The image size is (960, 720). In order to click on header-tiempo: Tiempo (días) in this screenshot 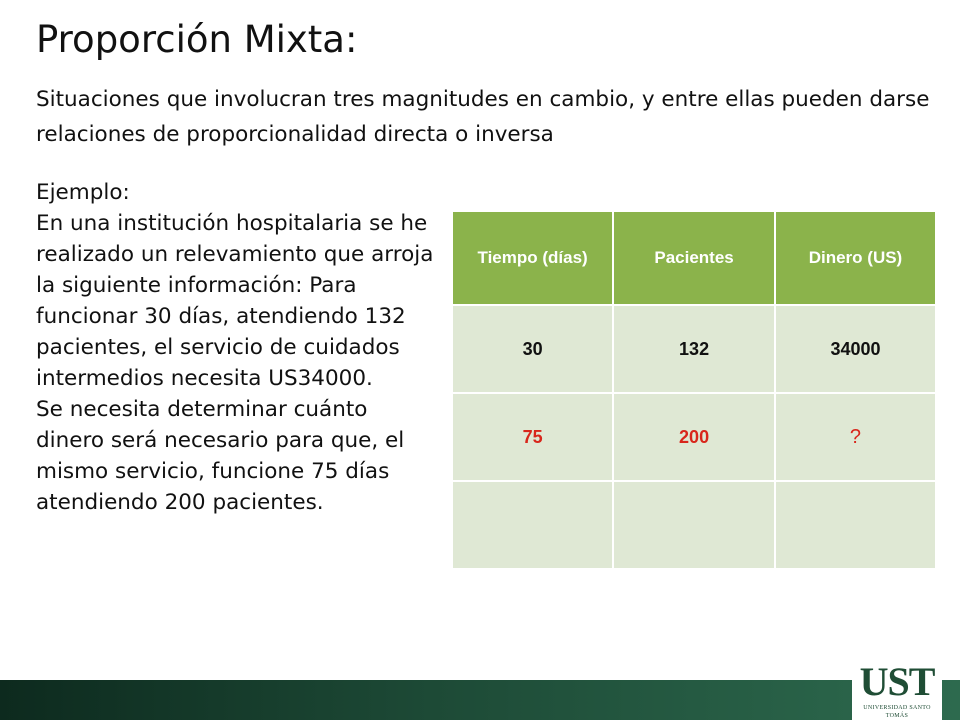, I will do `click(532, 258)`.